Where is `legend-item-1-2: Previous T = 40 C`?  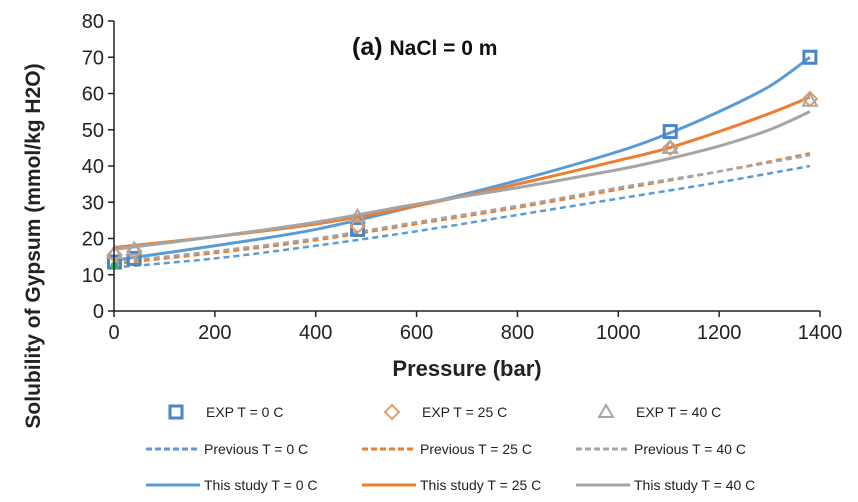
legend-item-1-2: Previous T = 40 C is located at coordinates (661, 449).